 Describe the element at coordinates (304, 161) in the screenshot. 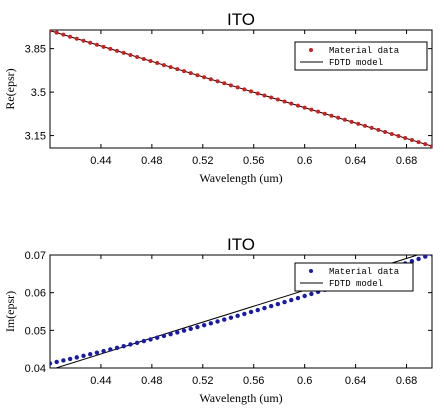

I see `x-tick-label: 0.6` at that location.